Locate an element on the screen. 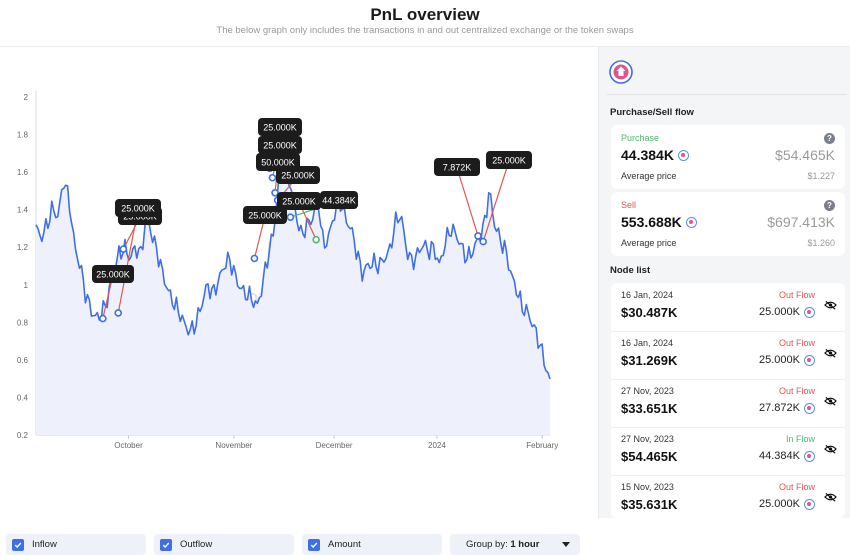 This screenshot has height=555, width=850. tooltip-label: 7.872K is located at coordinates (457, 168).